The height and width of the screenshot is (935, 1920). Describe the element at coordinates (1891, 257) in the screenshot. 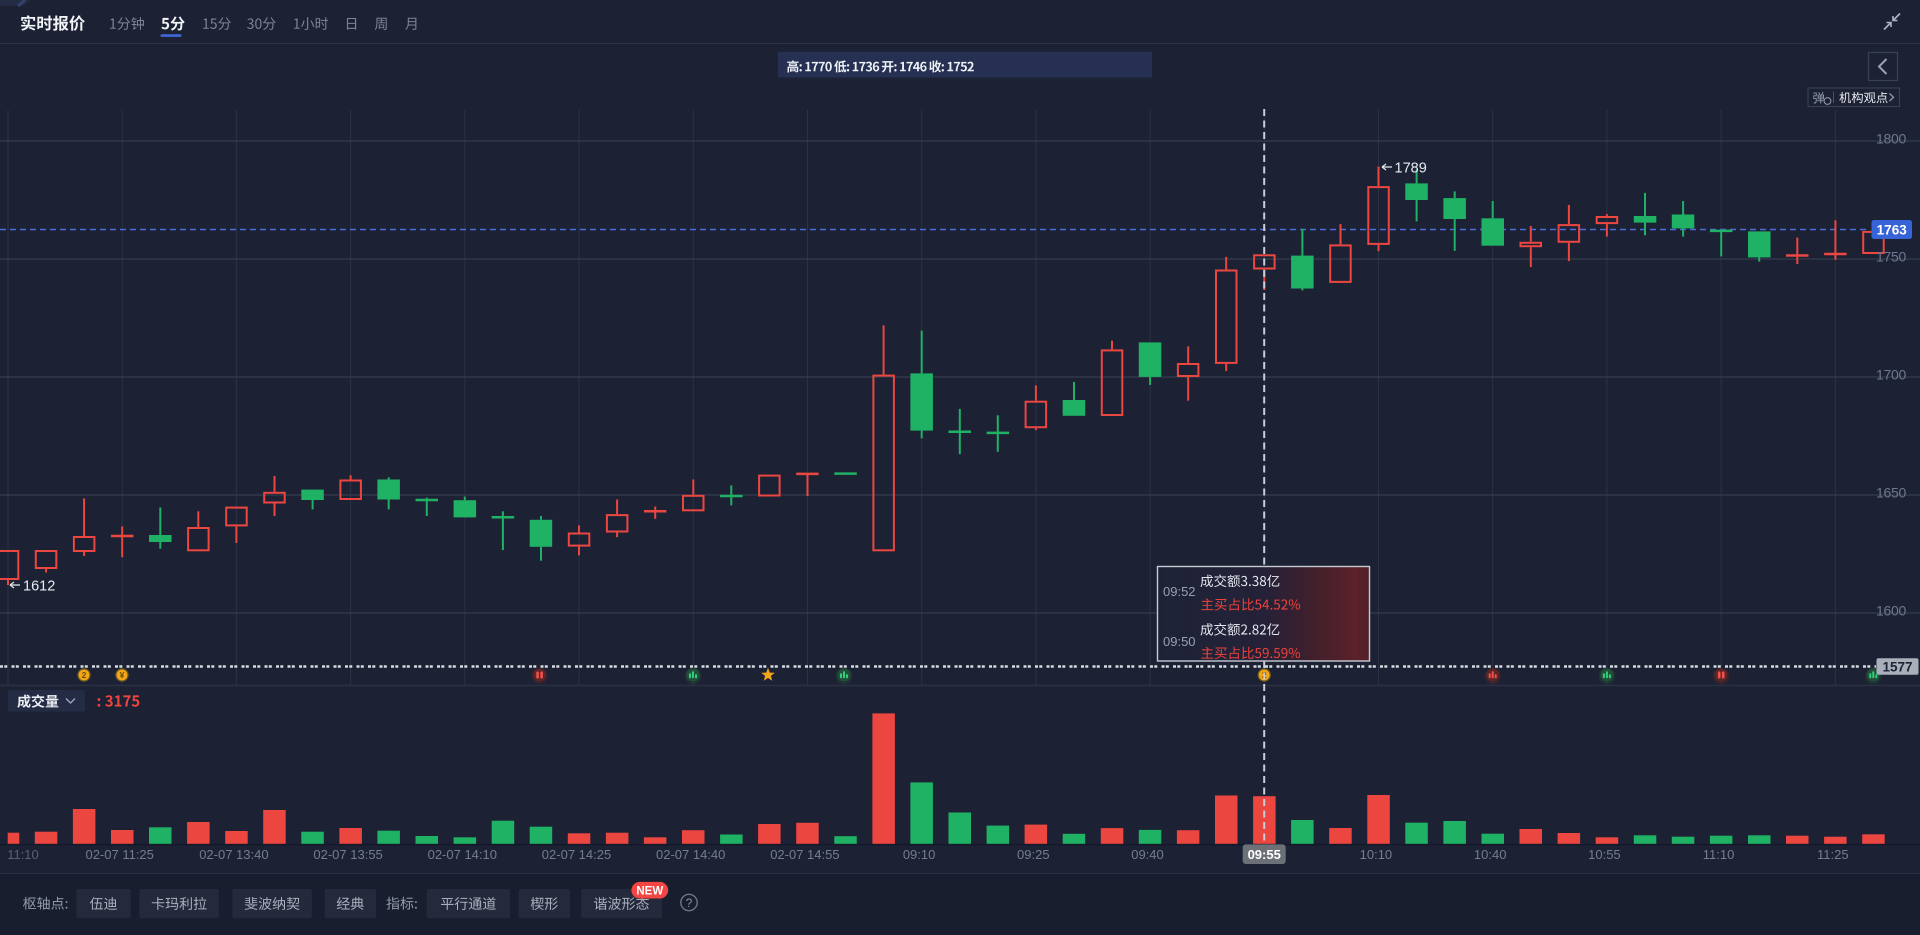

I see `svg-text: 1750` at that location.